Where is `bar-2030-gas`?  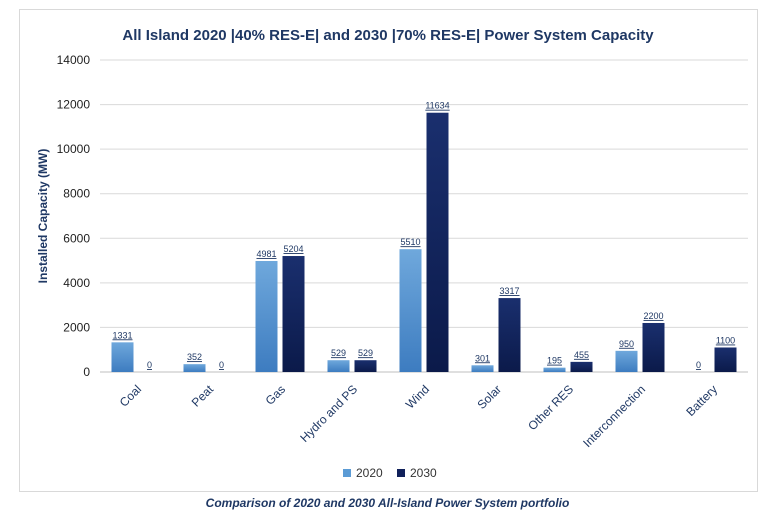 bar-2030-gas is located at coordinates (293, 314).